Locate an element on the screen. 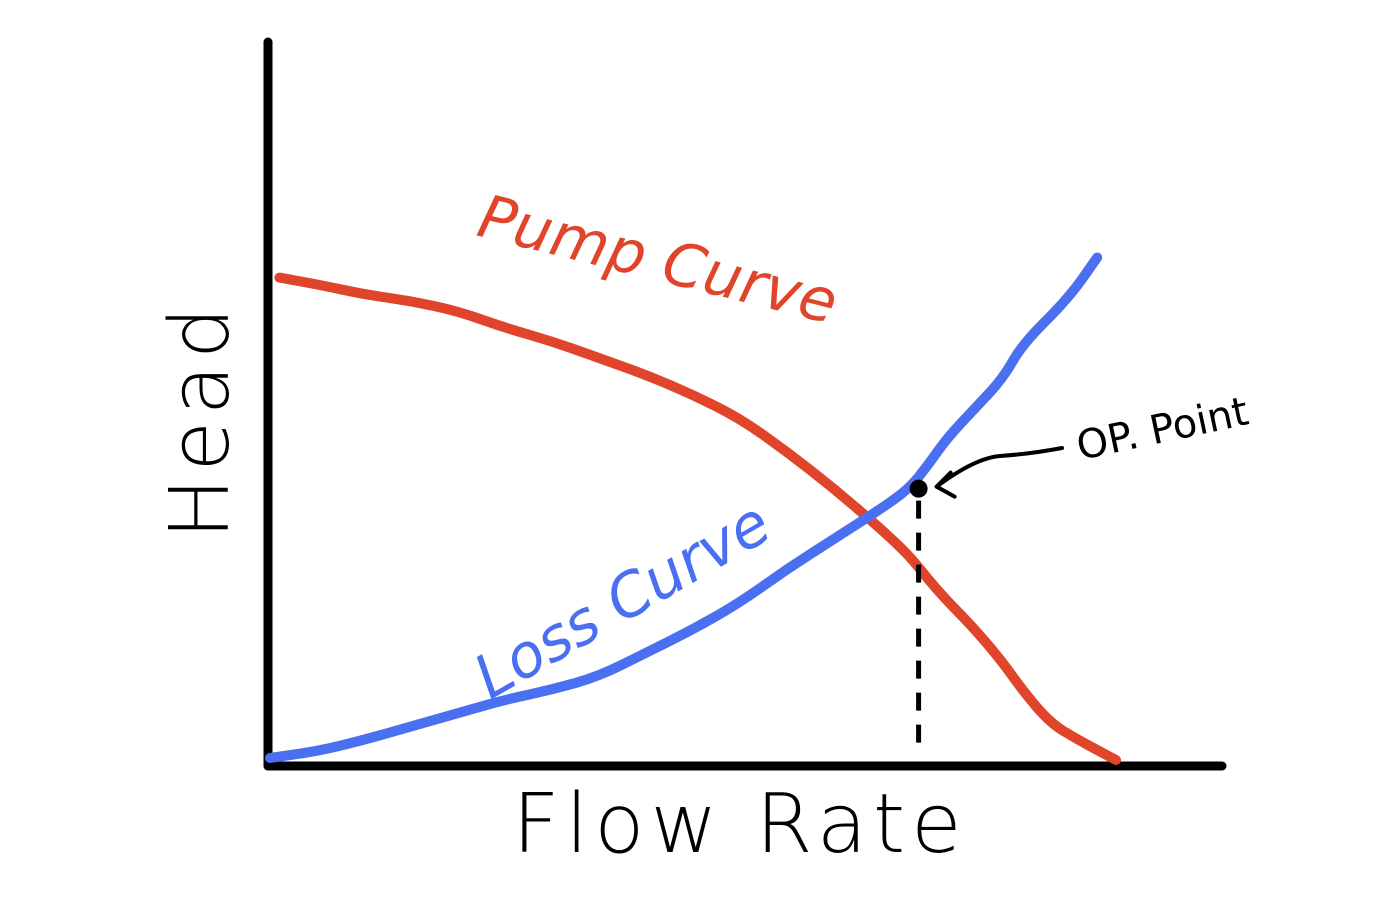 The height and width of the screenshot is (900, 1400). operating-point-marker is located at coordinates (918, 488).